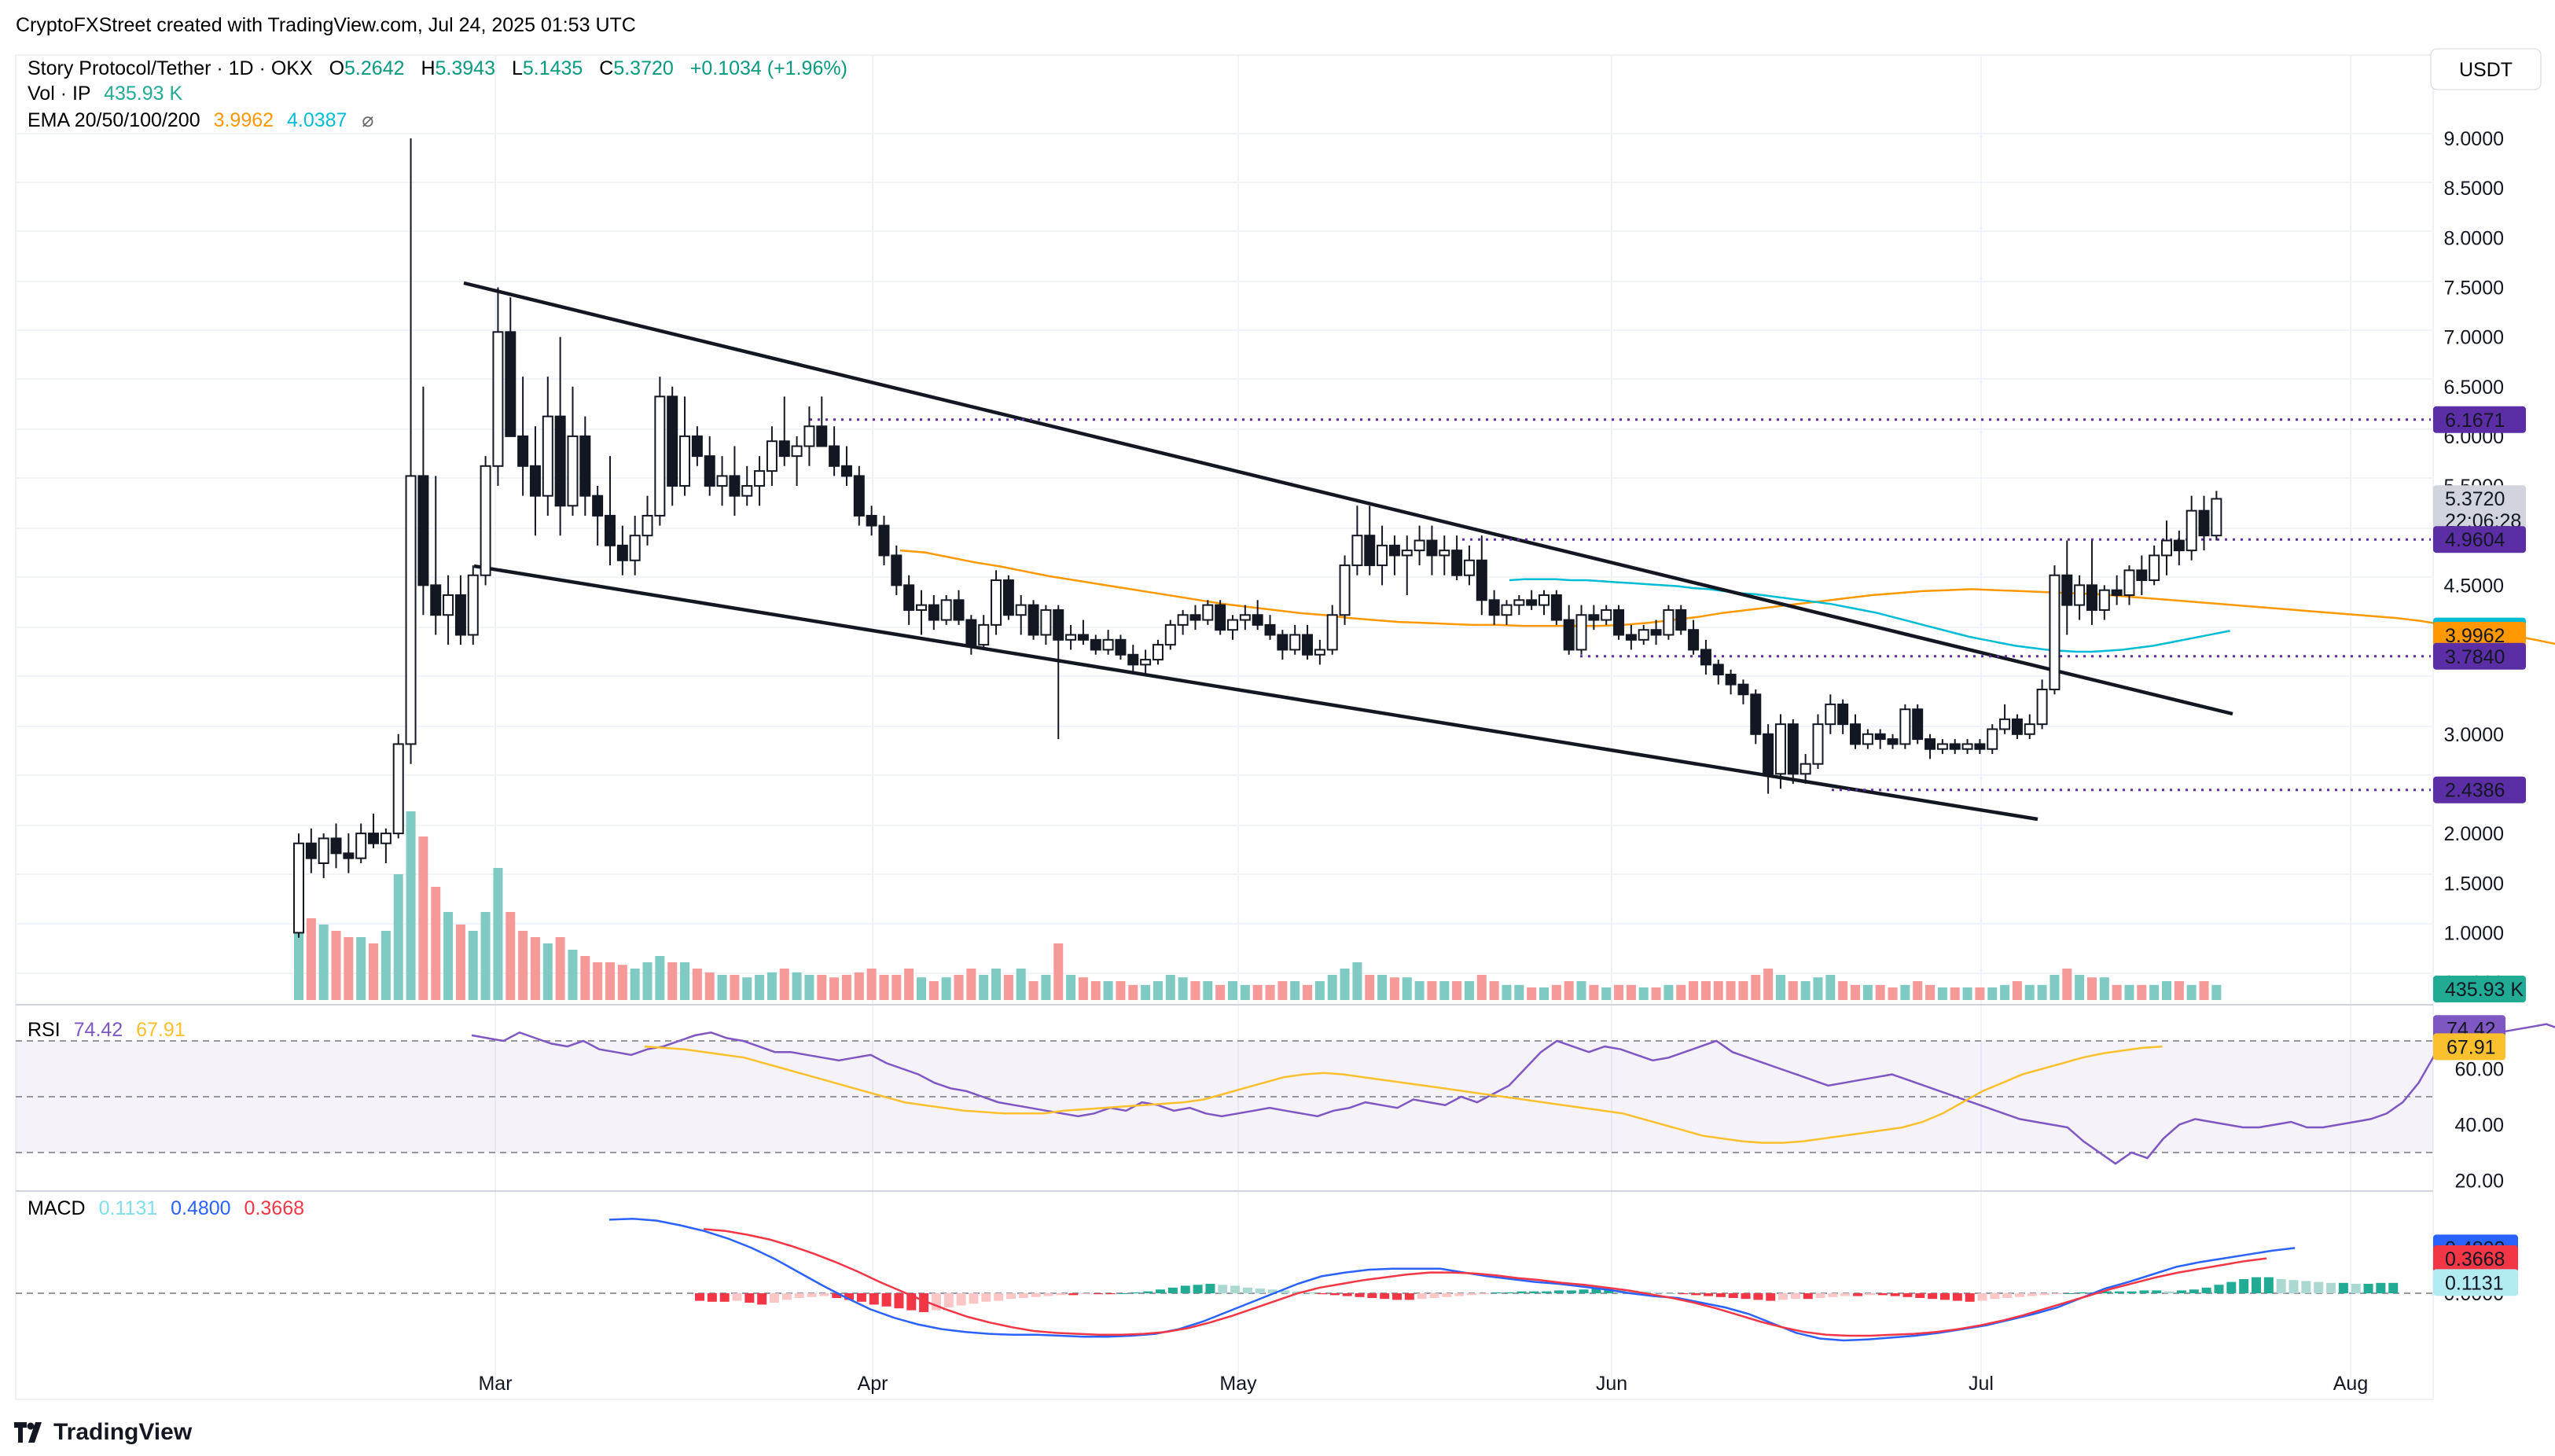  What do you see at coordinates (1225, 1279) in the screenshot?
I see `macd-pane` at bounding box center [1225, 1279].